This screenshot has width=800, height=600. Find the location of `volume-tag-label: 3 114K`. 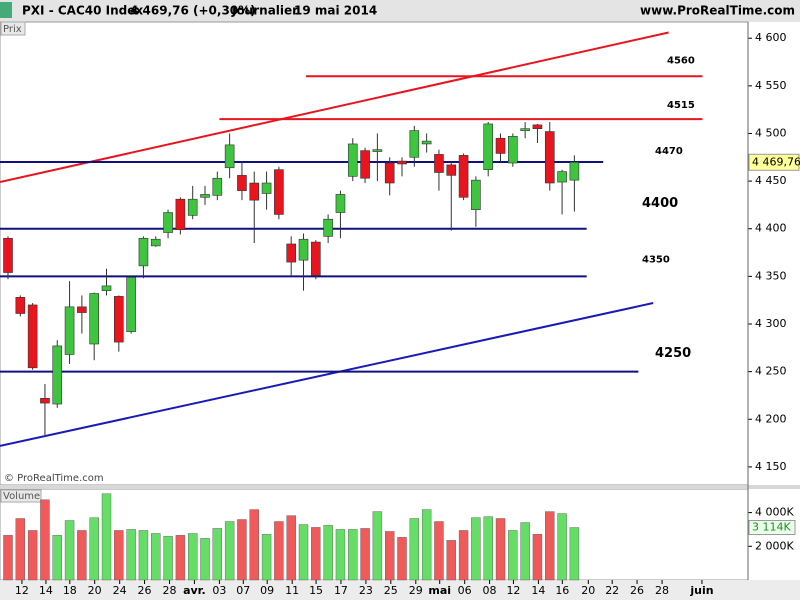

volume-tag-label: 3 114K is located at coordinates (771, 527).